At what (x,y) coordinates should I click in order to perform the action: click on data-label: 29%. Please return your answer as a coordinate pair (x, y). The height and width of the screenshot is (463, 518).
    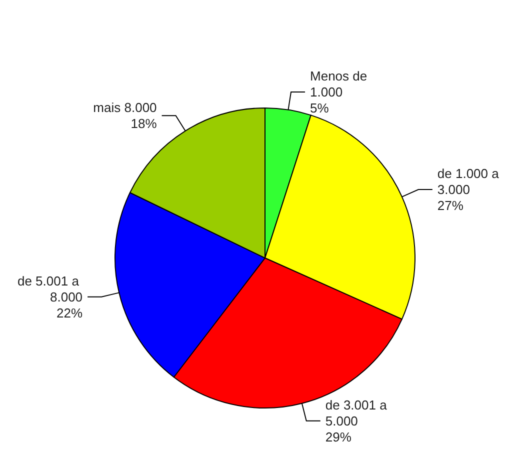
    Looking at the image, I should click on (338, 436).